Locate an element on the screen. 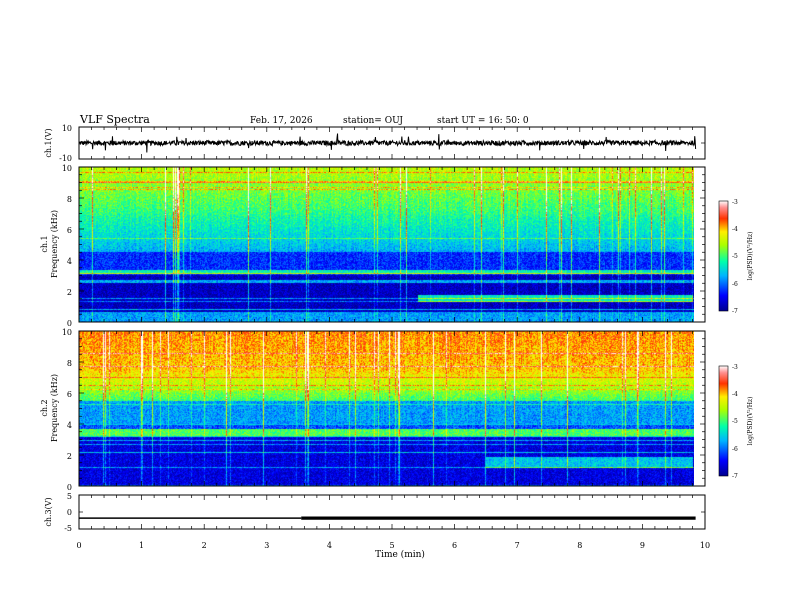 The image size is (792, 612). ch2-spectrogram-ytick-10: 10 is located at coordinates (67, 332).